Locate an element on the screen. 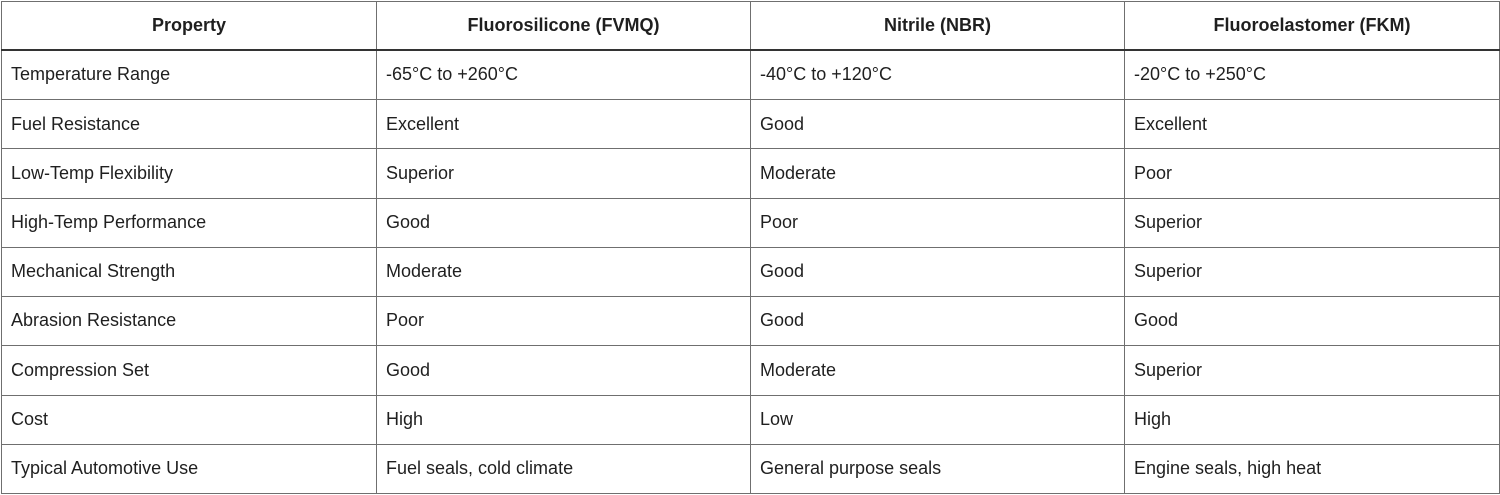  table-cell: -40°C to +120°C is located at coordinates (937, 75).